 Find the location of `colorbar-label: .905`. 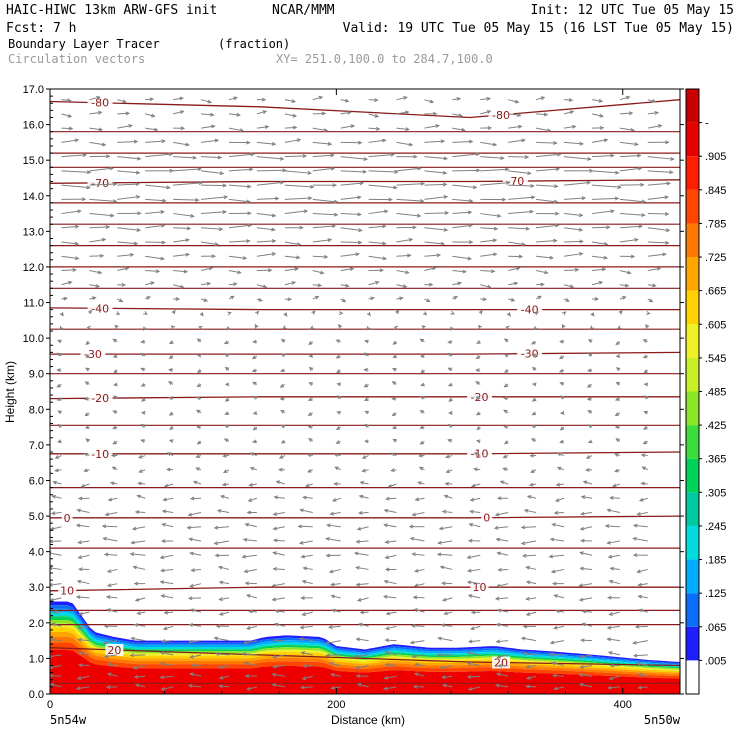

colorbar-label: .905 is located at coordinates (715, 157).